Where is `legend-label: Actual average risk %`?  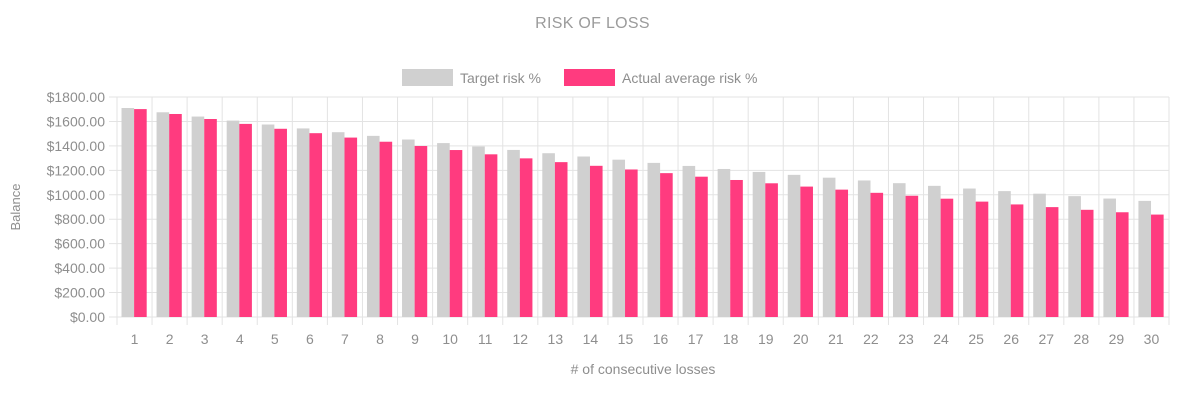 legend-label: Actual average risk % is located at coordinates (689, 78).